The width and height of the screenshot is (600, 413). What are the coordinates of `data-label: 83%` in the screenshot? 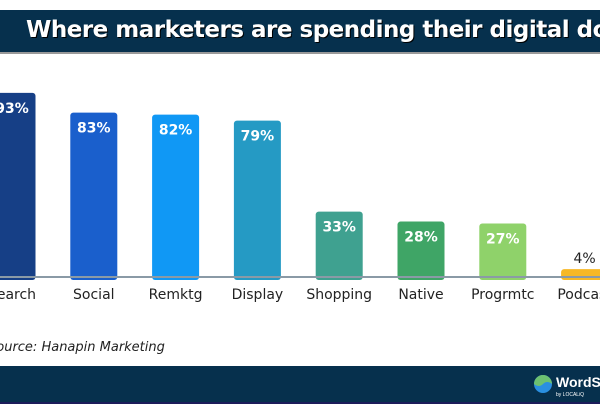 It's located at (94, 129).